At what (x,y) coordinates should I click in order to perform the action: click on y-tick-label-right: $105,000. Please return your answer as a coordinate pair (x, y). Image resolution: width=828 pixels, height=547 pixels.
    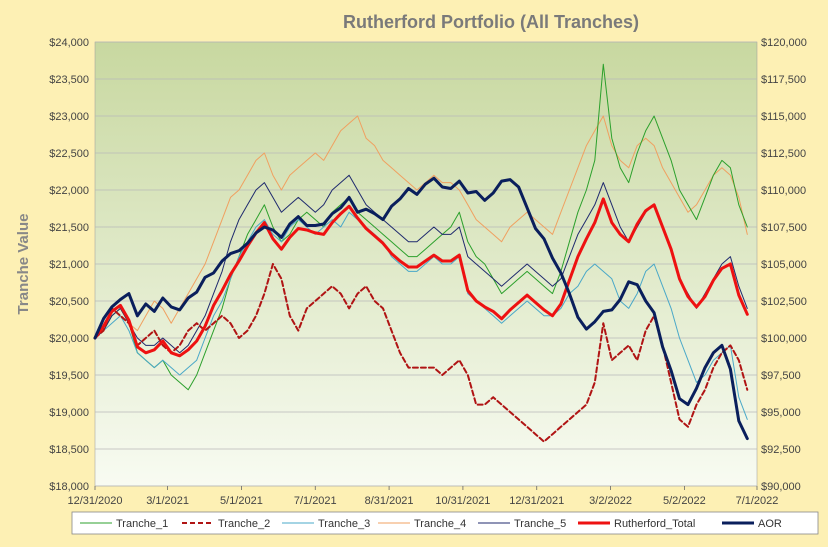
    Looking at the image, I should click on (784, 265).